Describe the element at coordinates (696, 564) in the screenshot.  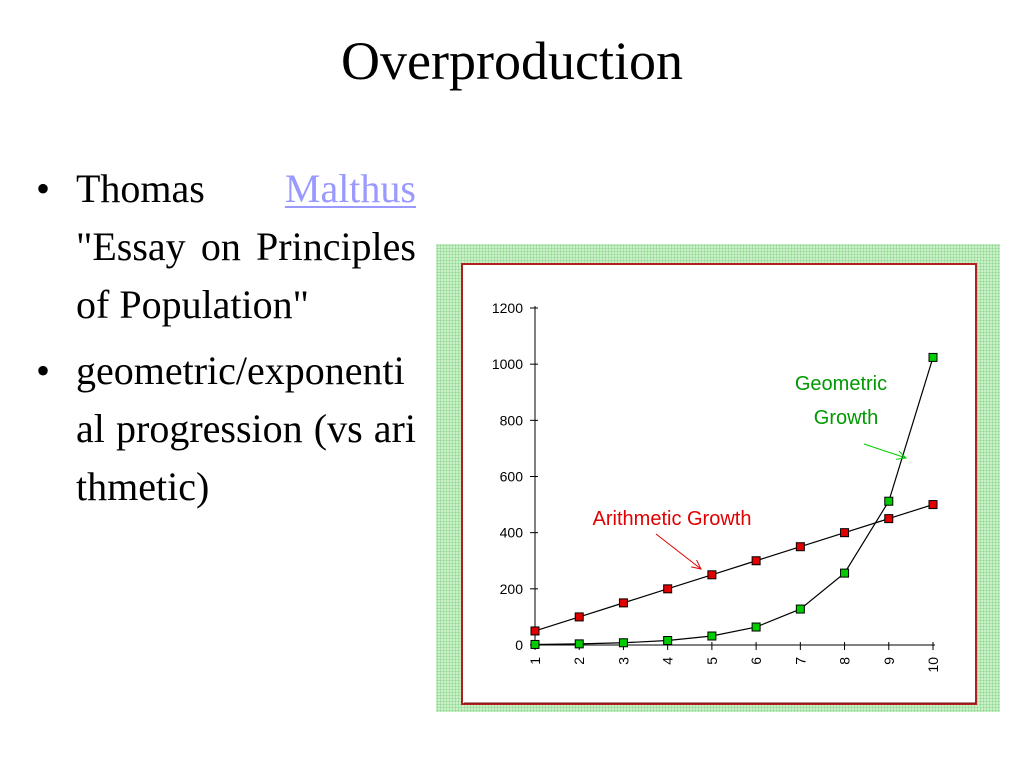
I see `arithmetic-arrow-head` at that location.